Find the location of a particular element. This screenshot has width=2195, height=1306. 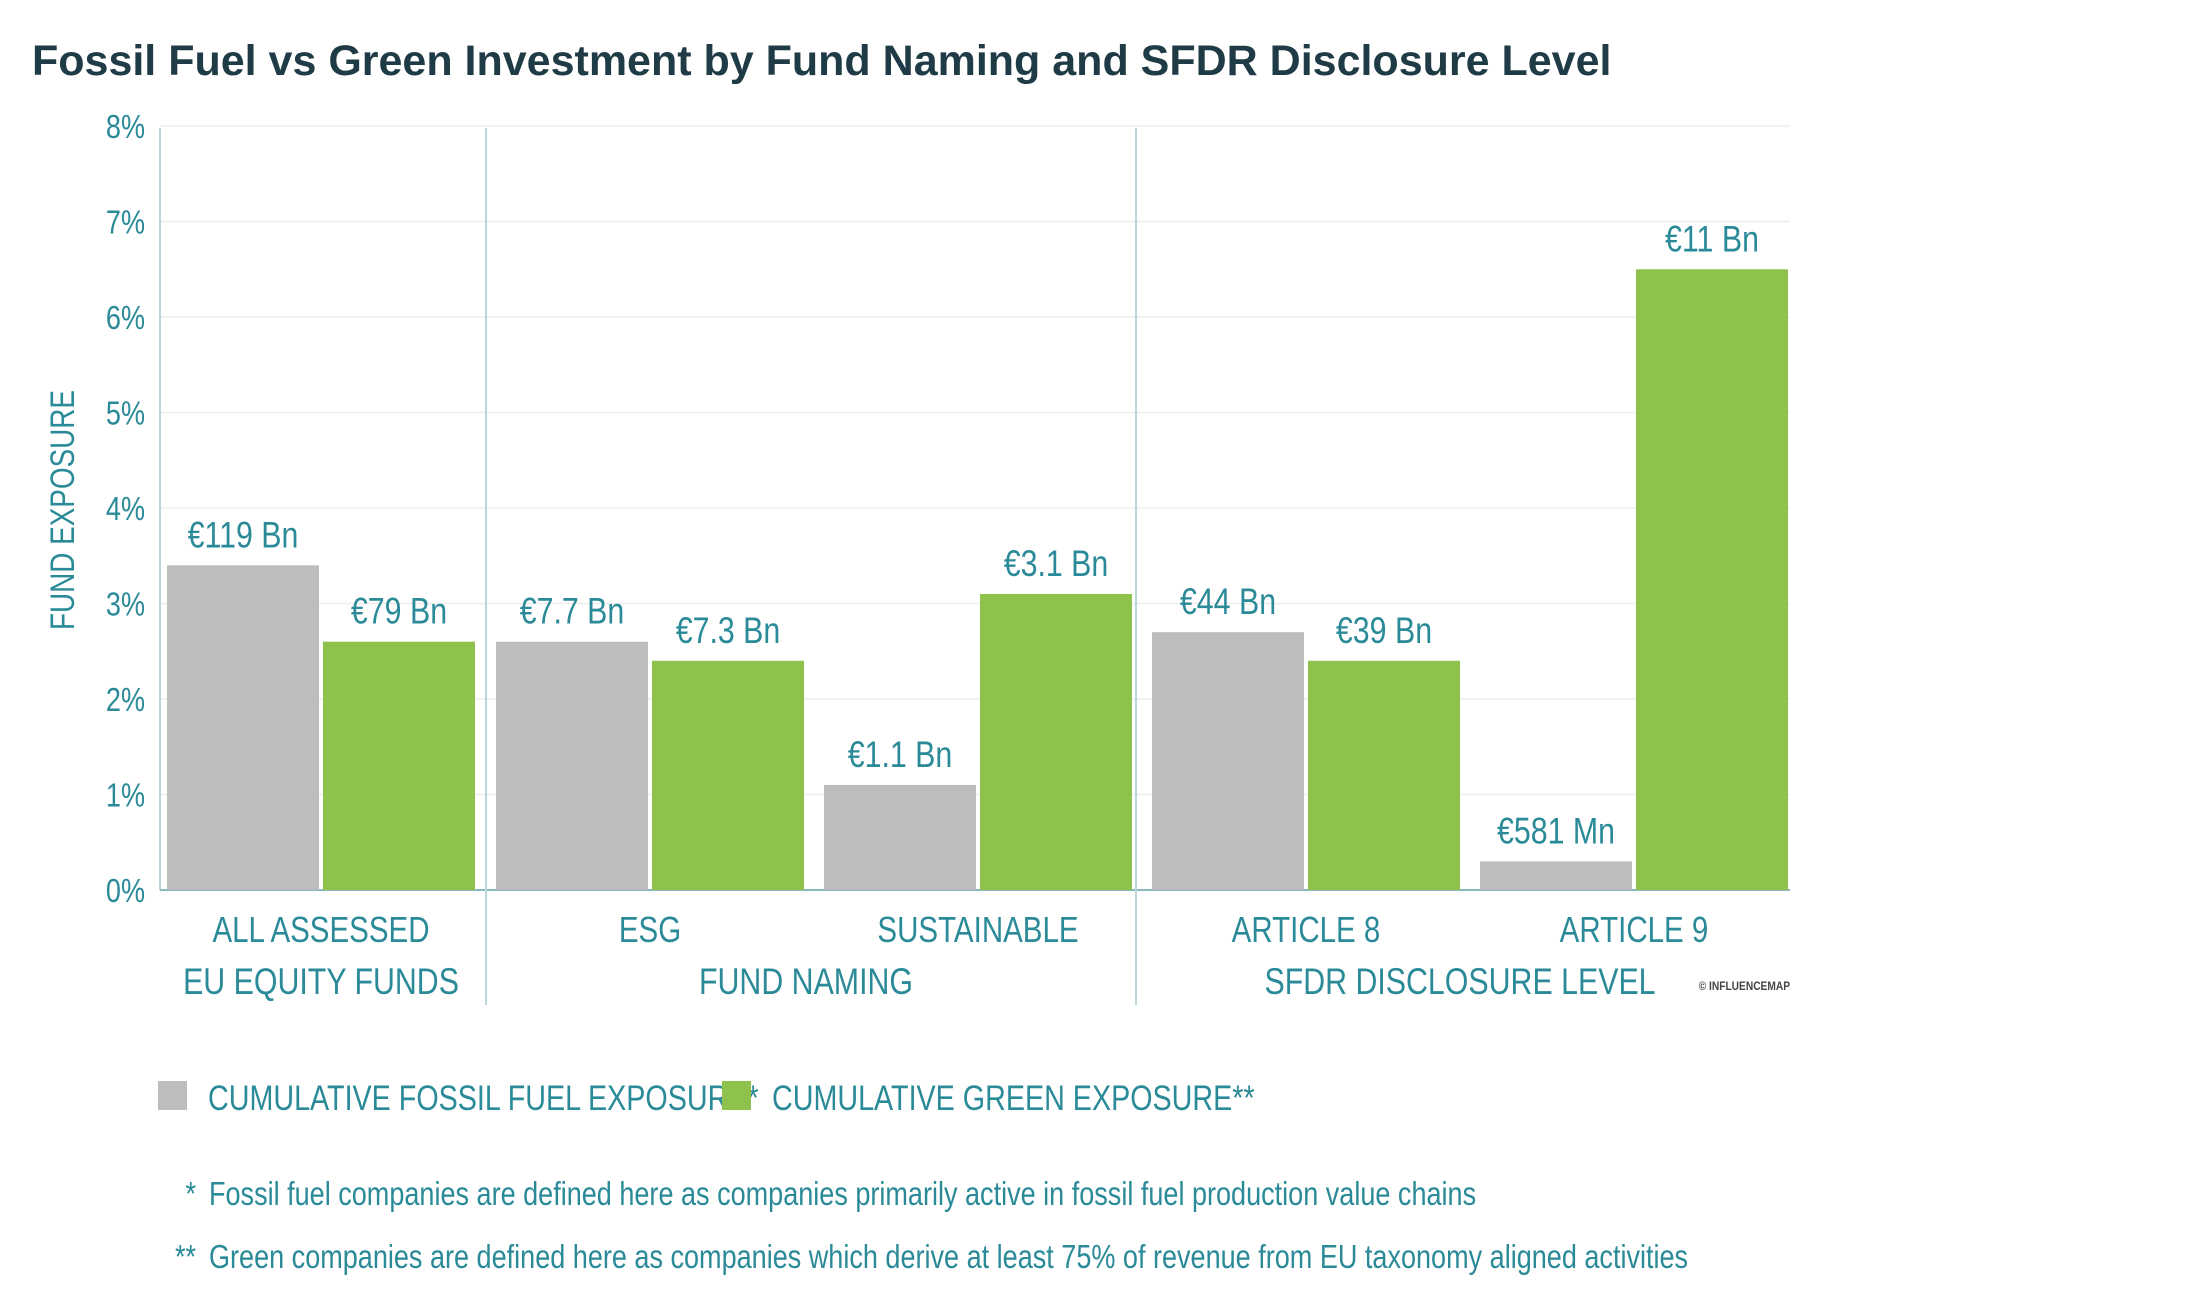

bar-value-label: €39 Bn is located at coordinates (1384, 631).